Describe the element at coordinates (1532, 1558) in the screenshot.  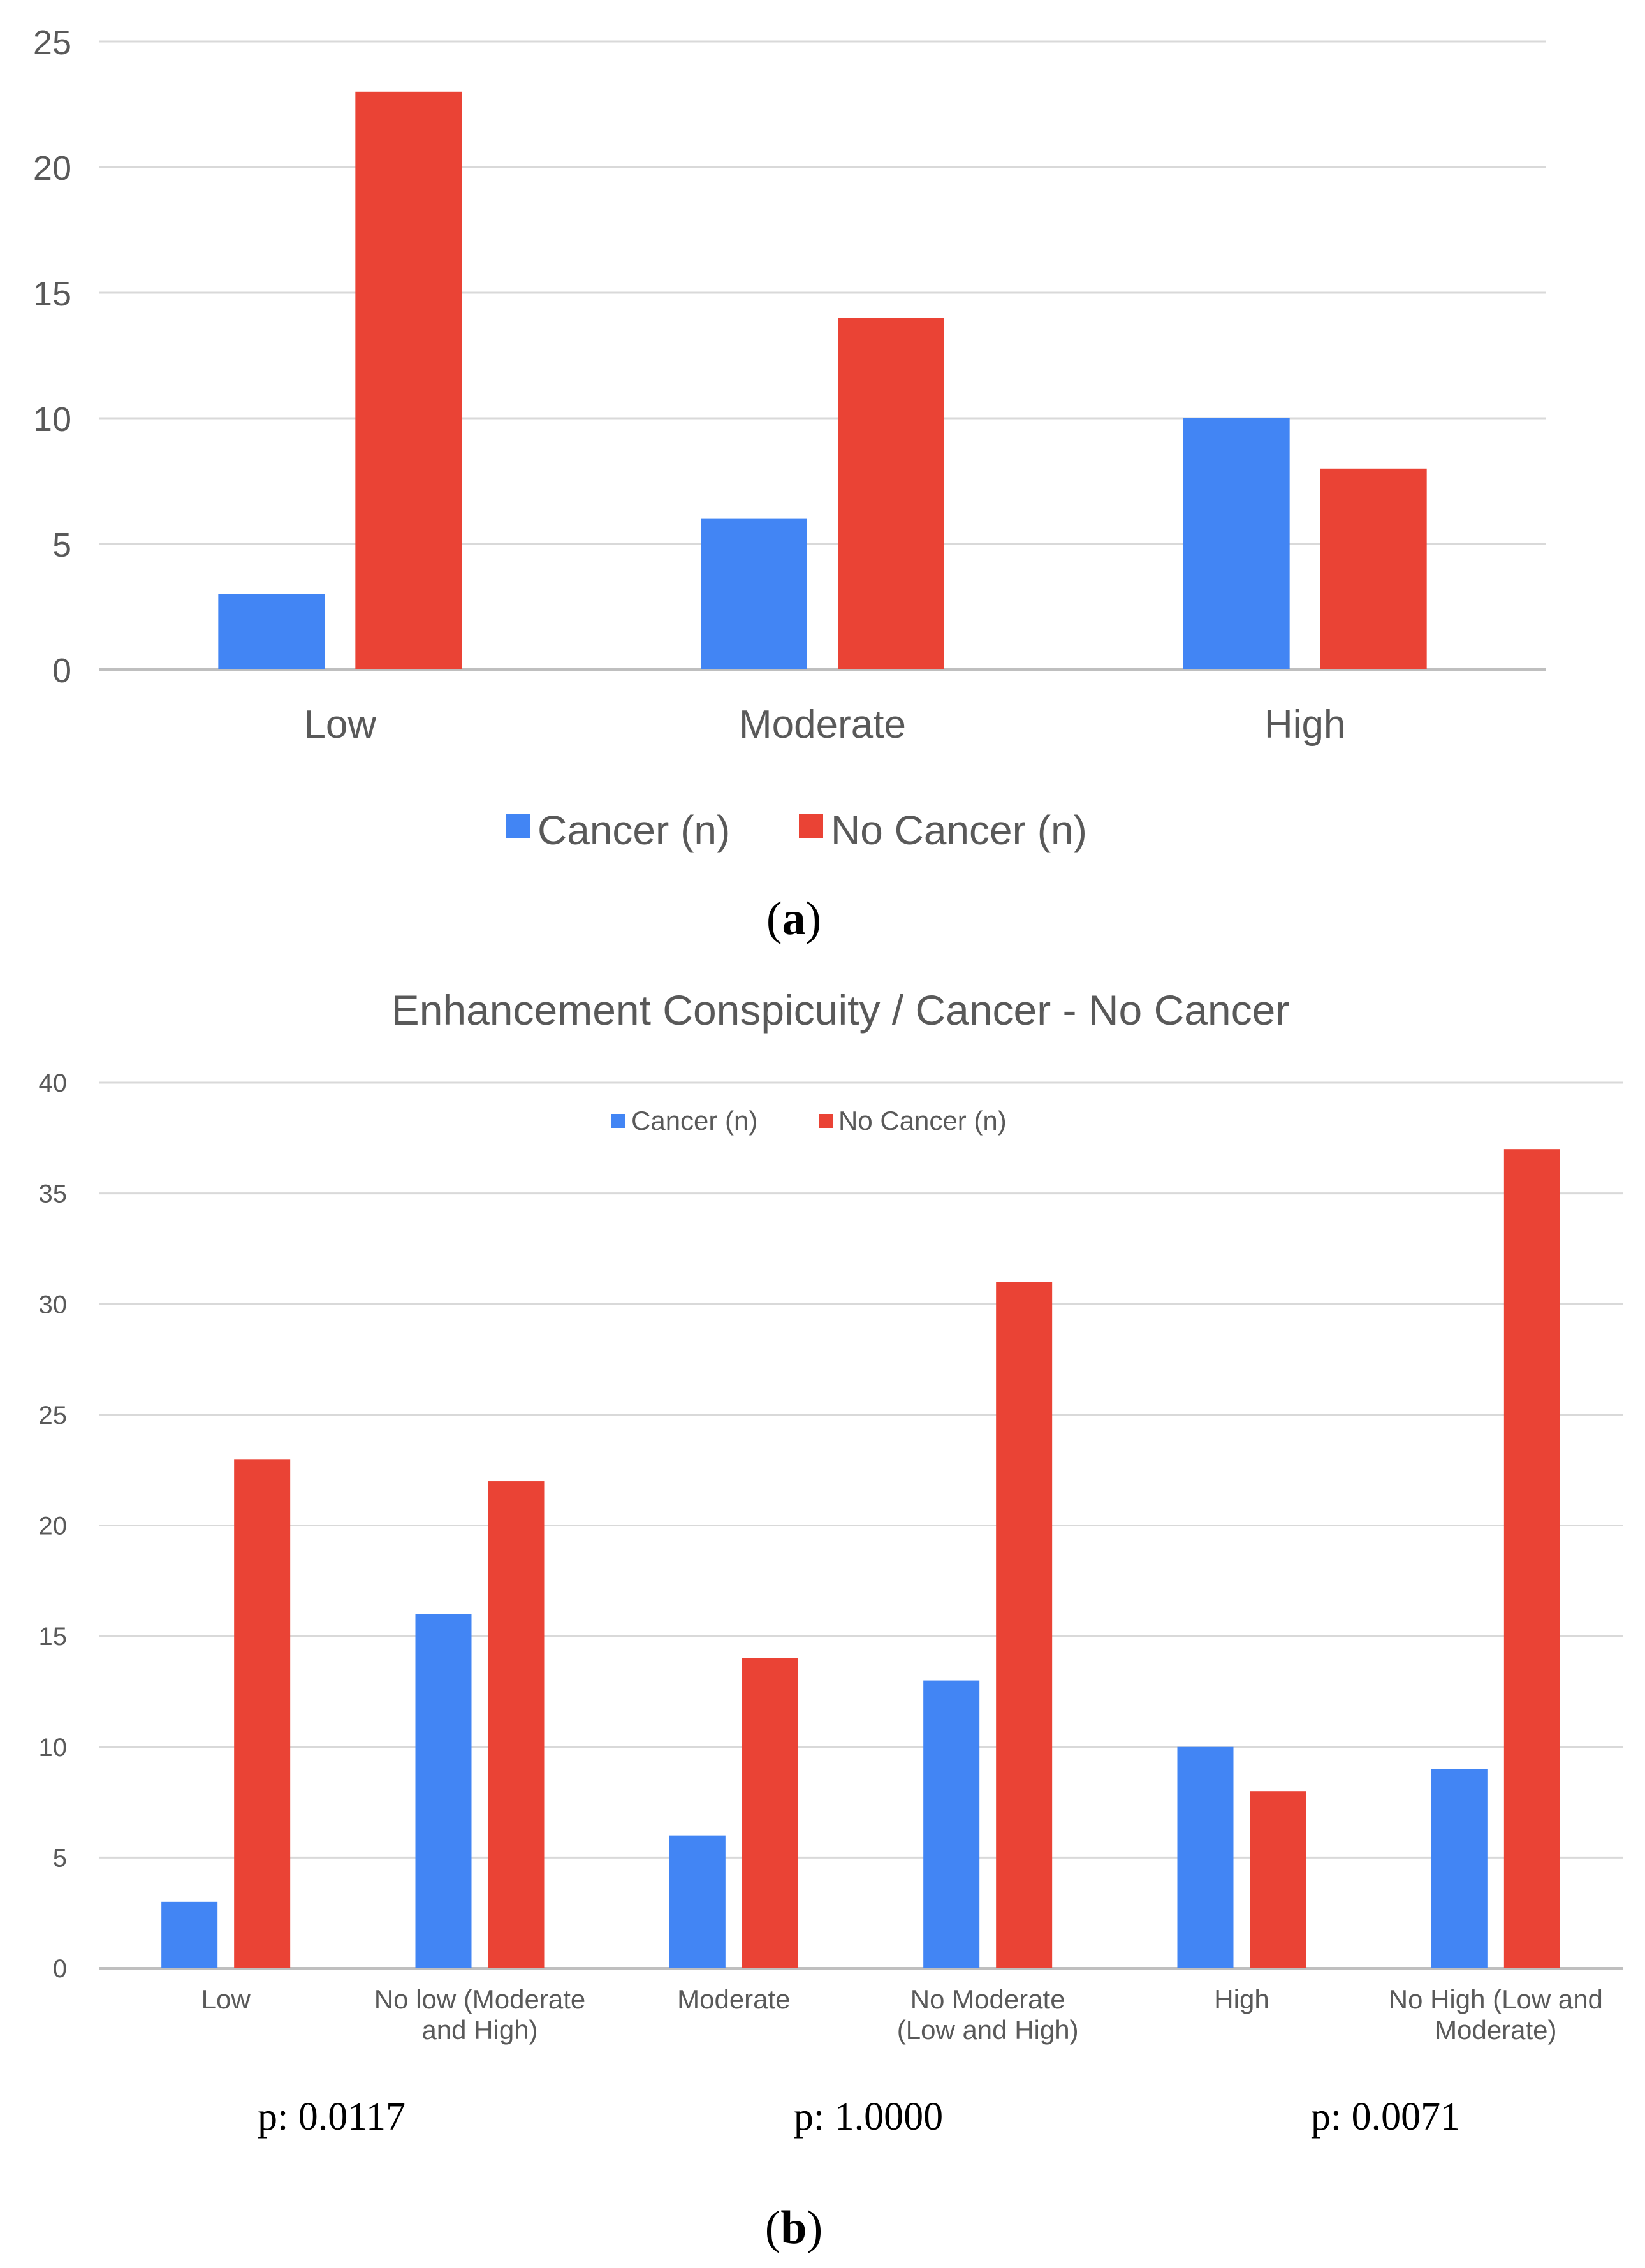
I see `bar-no-cancer-no-high-low-and-moderate` at that location.